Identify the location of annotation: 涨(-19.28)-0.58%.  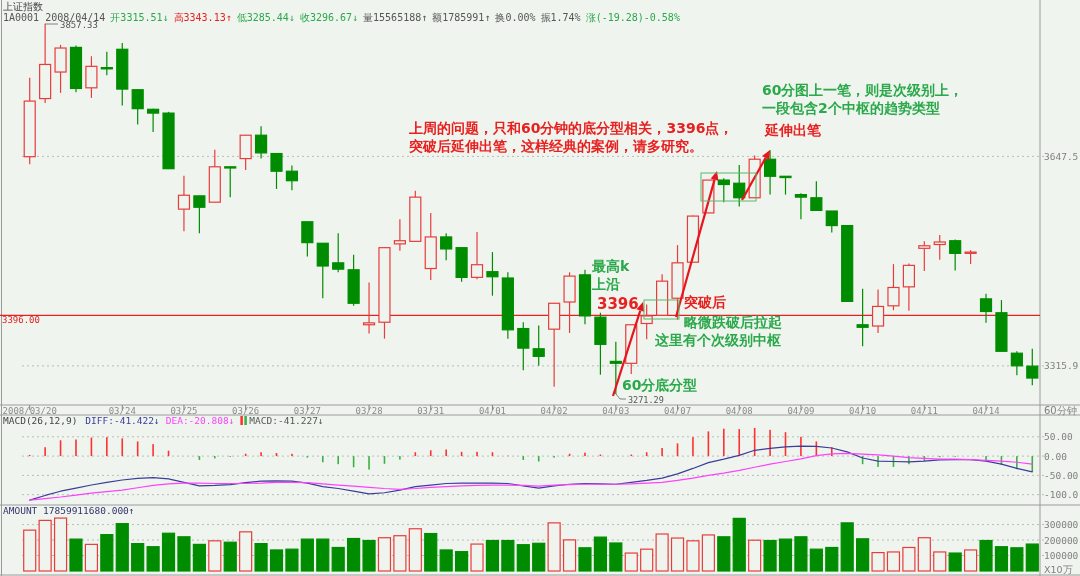
(632, 17).